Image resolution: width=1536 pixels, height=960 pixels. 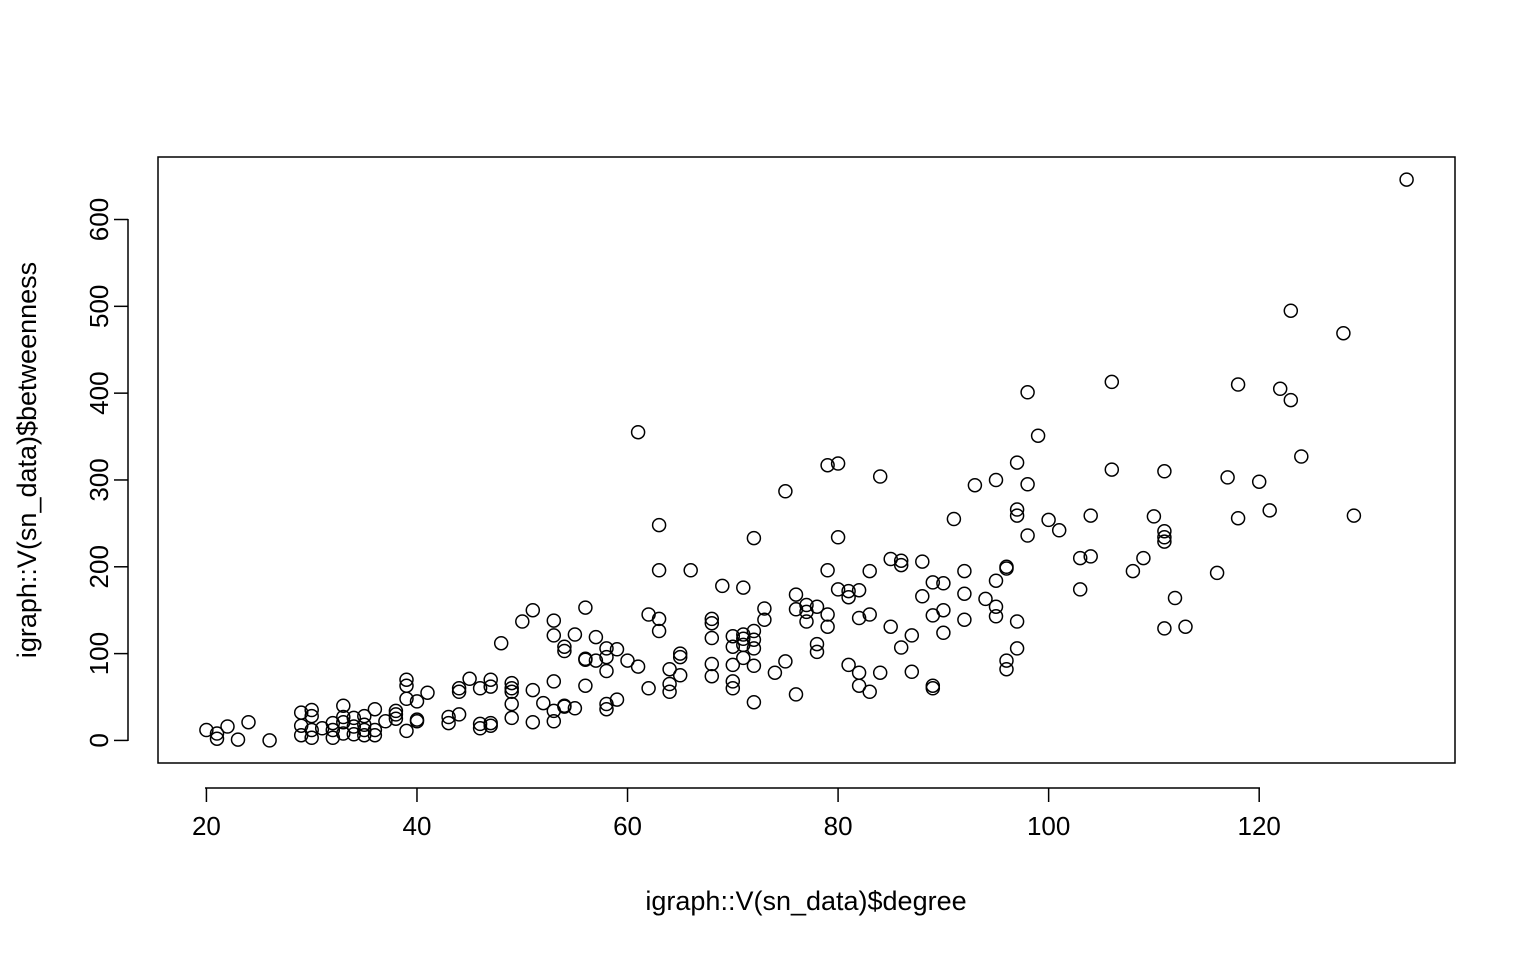 I want to click on y-tick-label: 300, so click(x=99, y=479).